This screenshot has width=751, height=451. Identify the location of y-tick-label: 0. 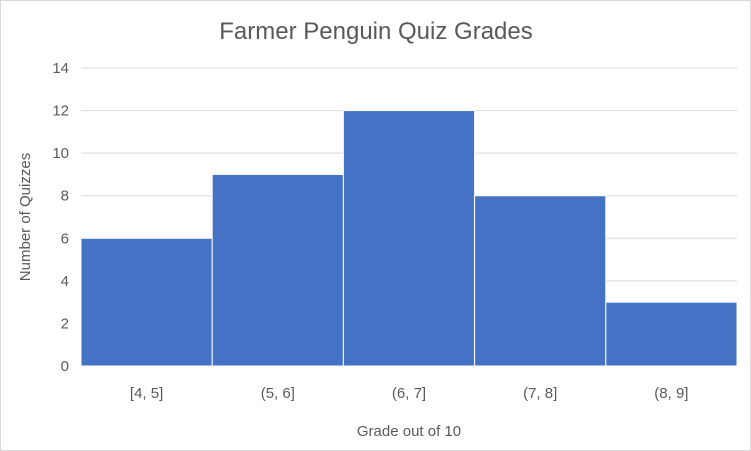
(65, 366).